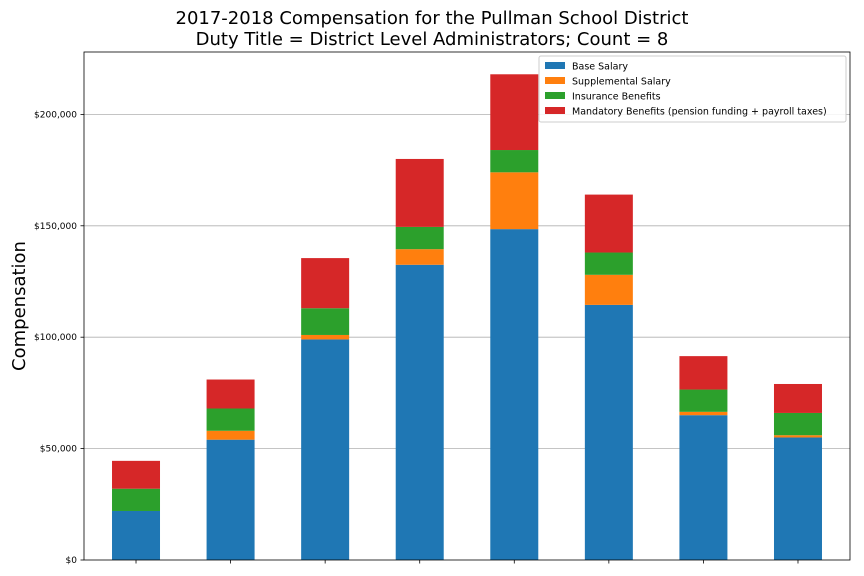  What do you see at coordinates (616, 97) in the screenshot?
I see `legend-label: Insurance Benefits` at bounding box center [616, 97].